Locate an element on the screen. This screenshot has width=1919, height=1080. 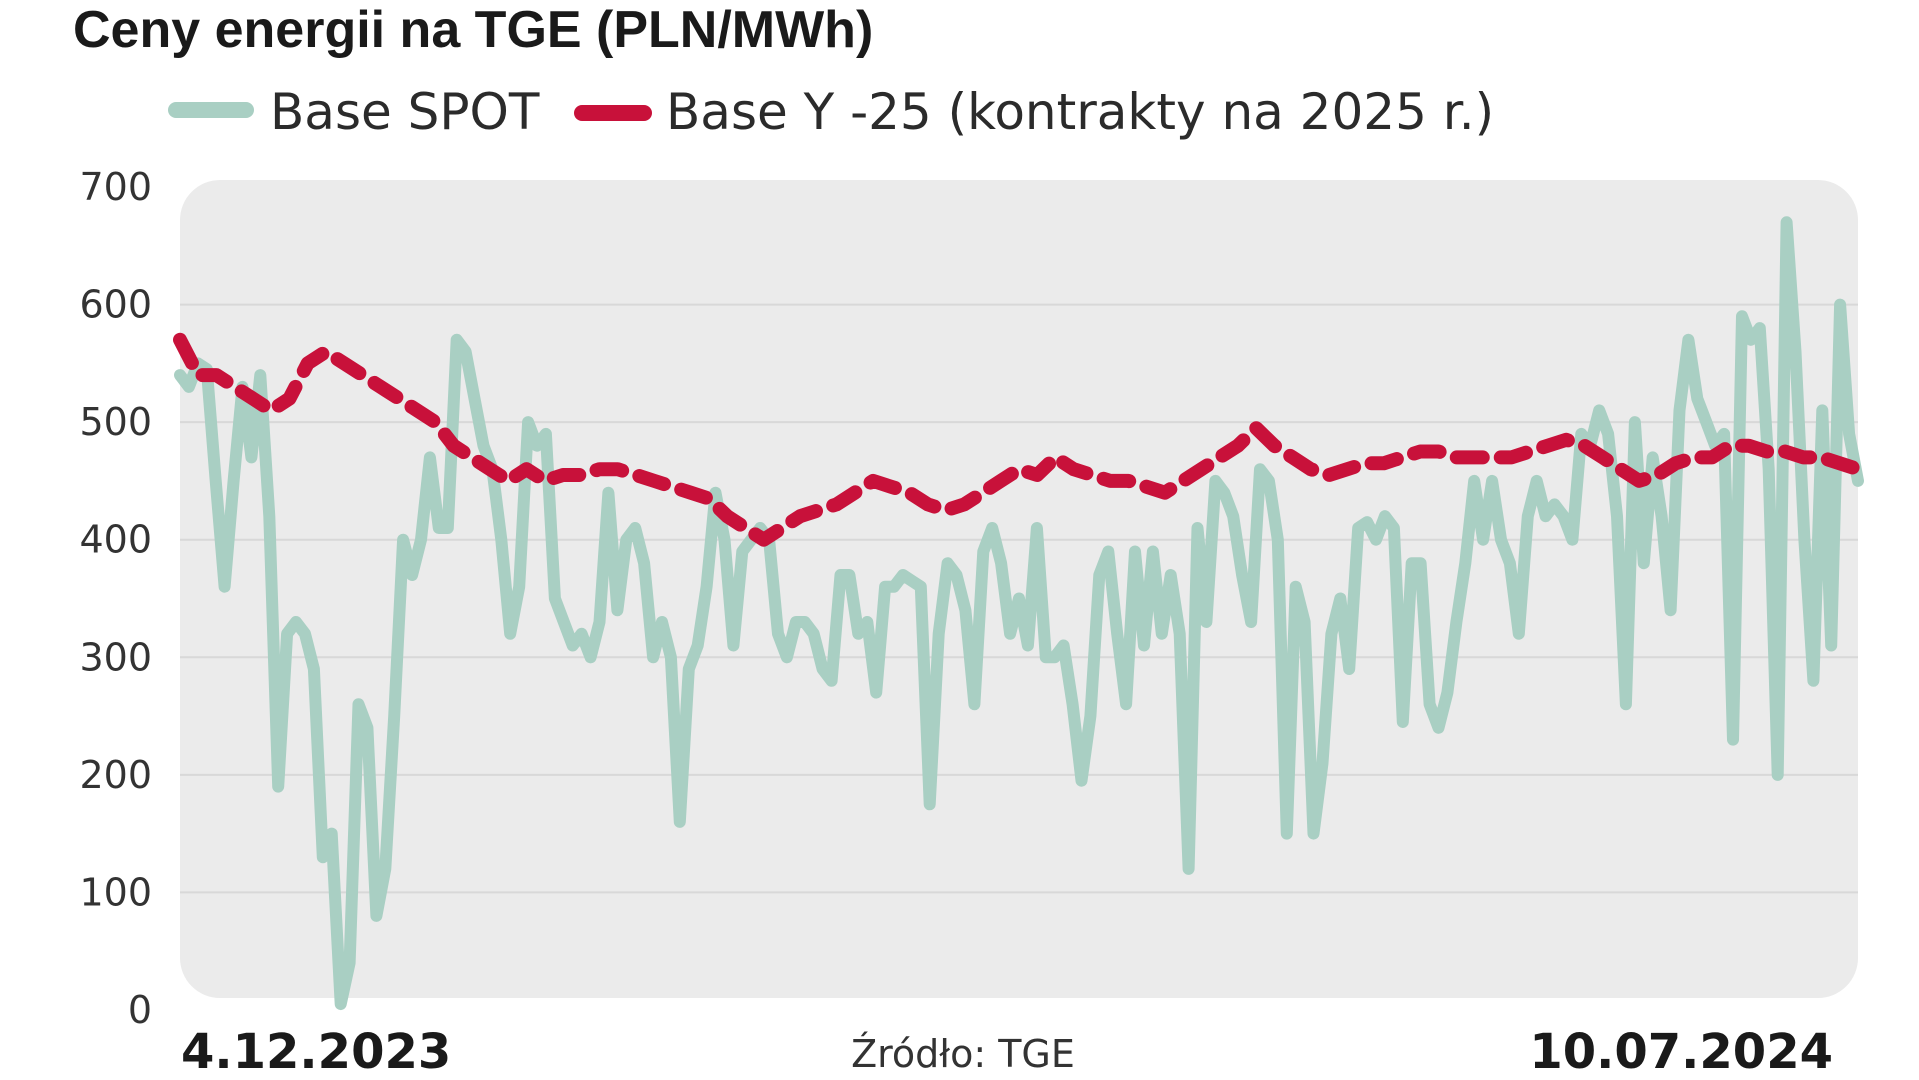
y-tick-label-0: 0 is located at coordinates (140, 1010).